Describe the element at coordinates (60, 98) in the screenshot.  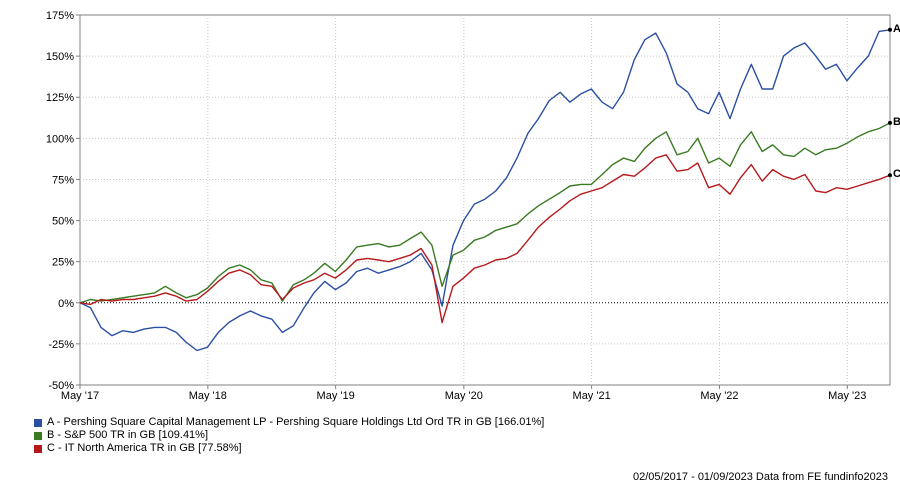
I see `y-tick-label: 125%` at that location.